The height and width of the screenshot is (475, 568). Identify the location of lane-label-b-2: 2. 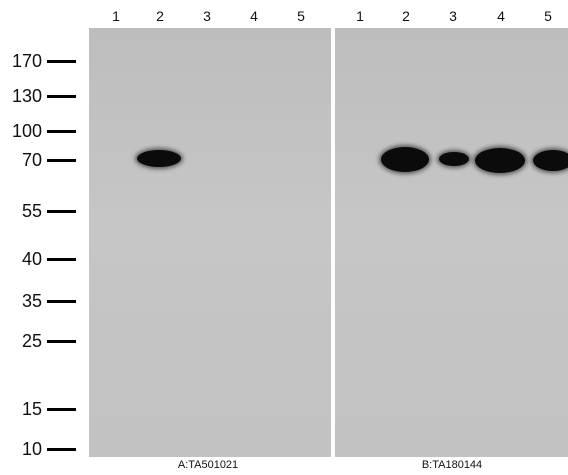
(406, 16).